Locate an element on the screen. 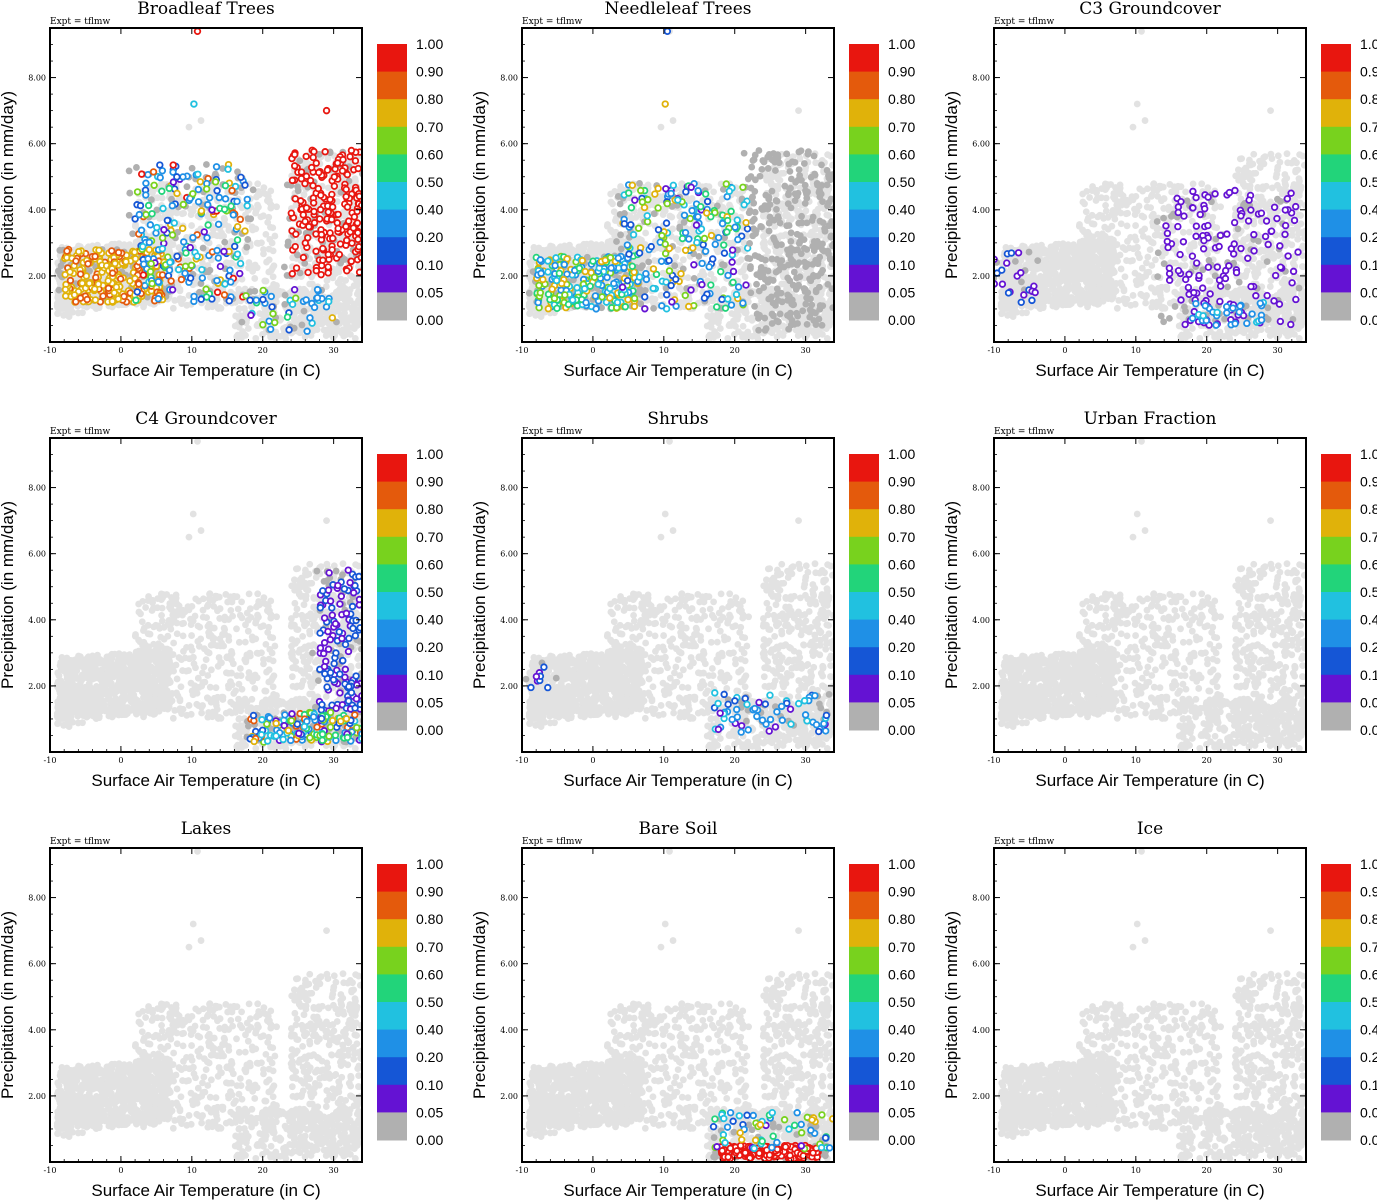  x-tick-label: 30 is located at coordinates (334, 350).